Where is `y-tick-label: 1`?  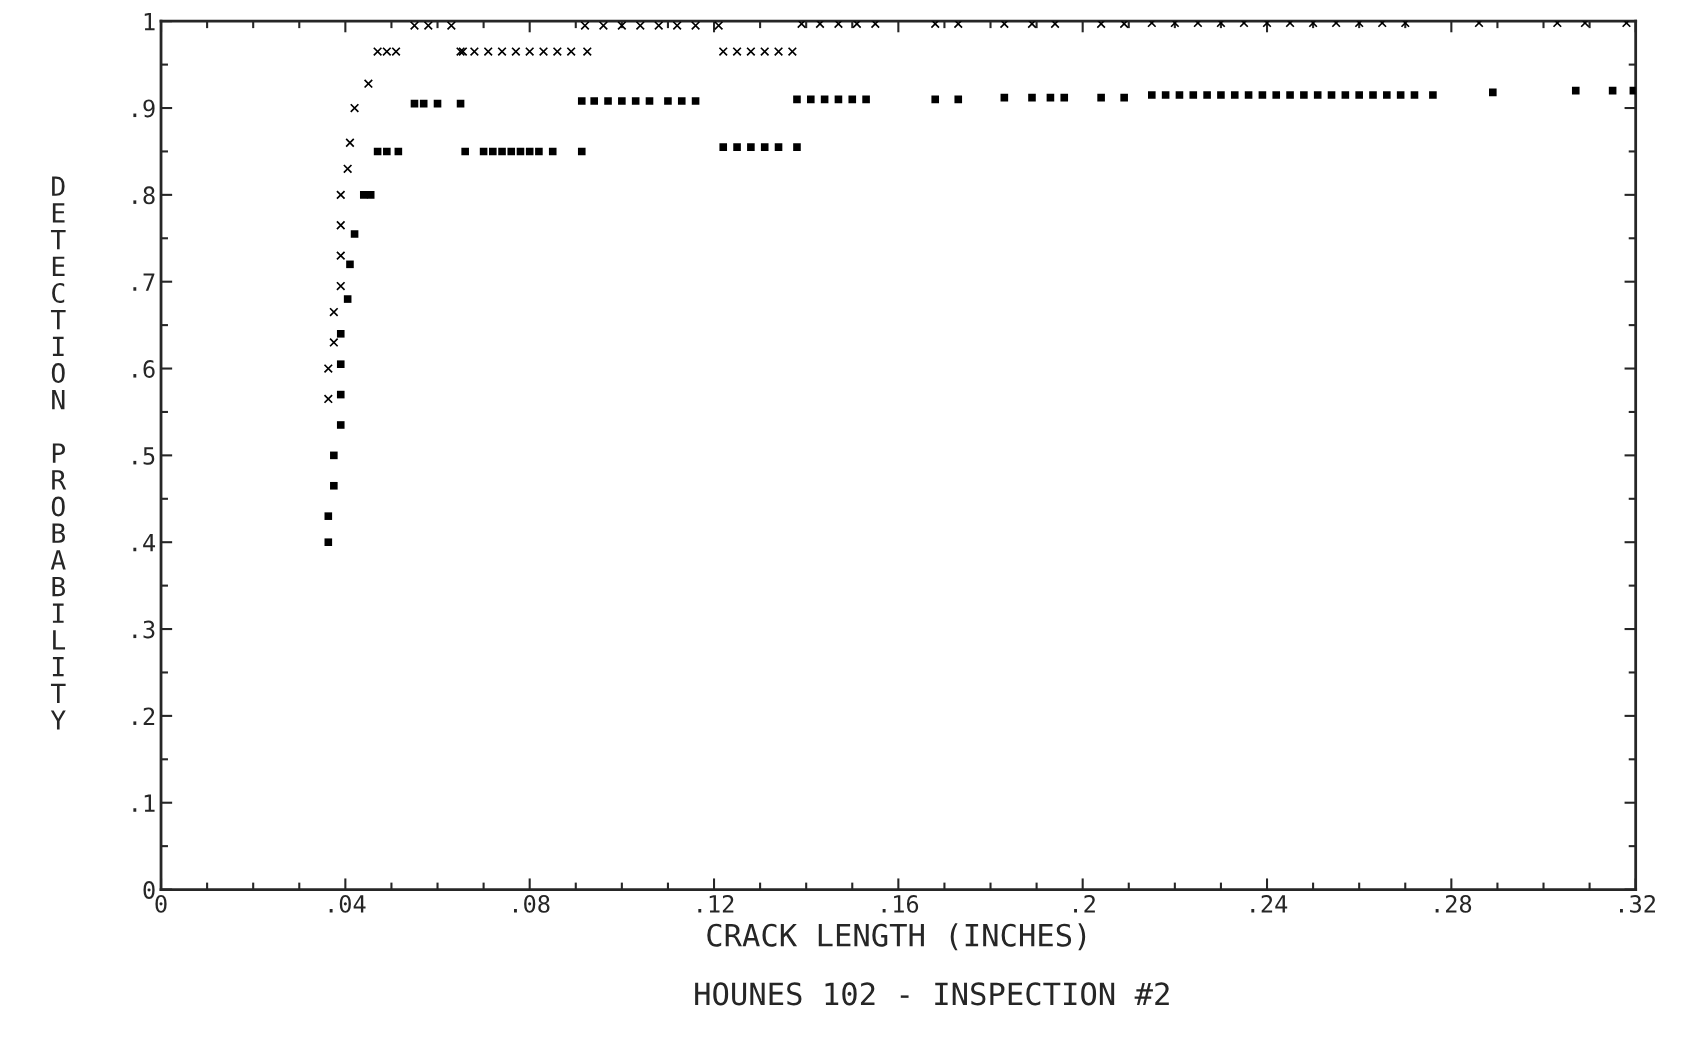
y-tick-label: 1 is located at coordinates (149, 22).